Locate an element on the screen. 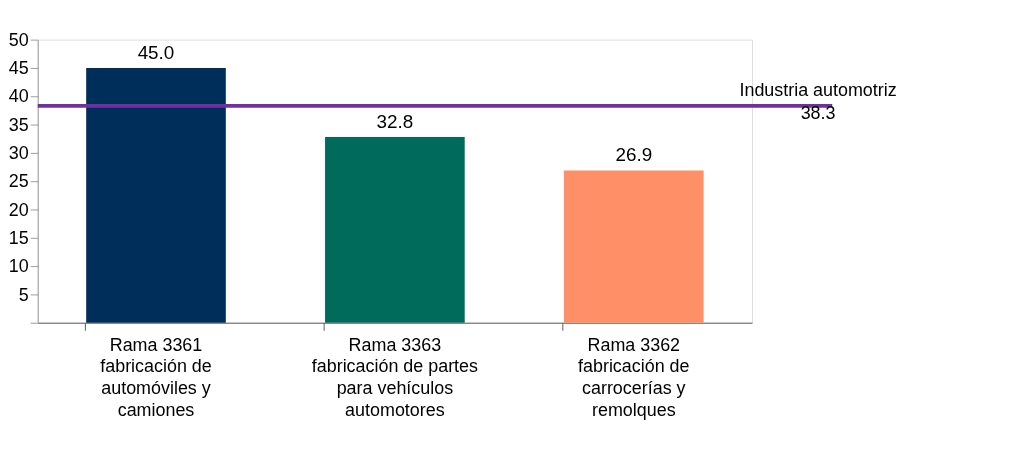 The height and width of the screenshot is (453, 1020). y-tick-label: 15 is located at coordinates (18, 237).